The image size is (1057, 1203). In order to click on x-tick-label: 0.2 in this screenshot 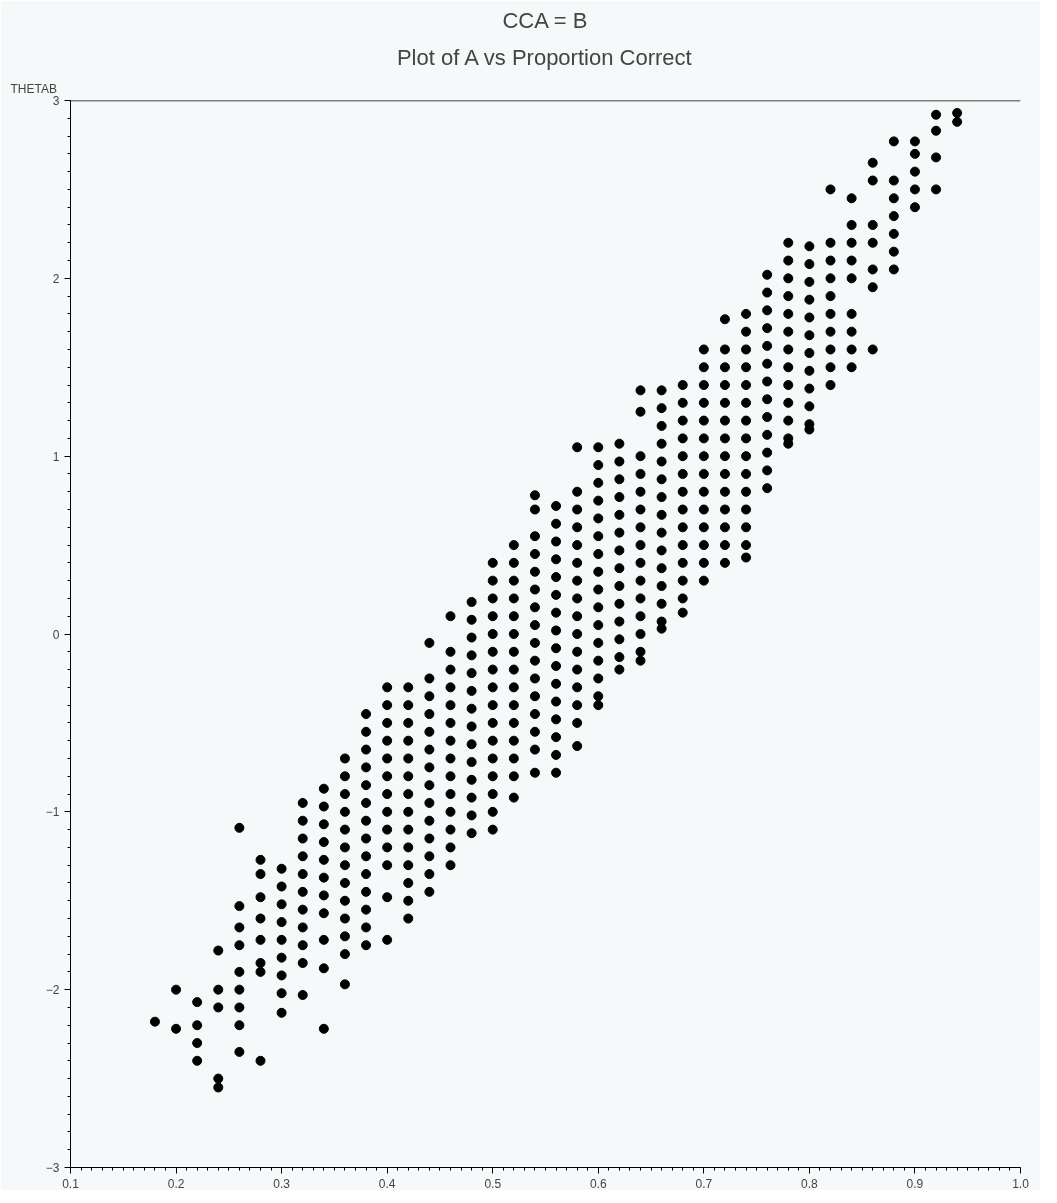, I will do `click(176, 1183)`.